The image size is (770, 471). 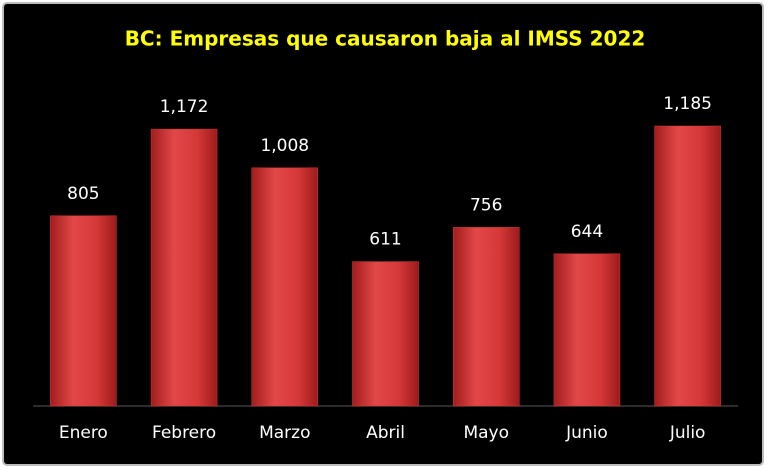 I want to click on x-tick-label: Enero, so click(x=83, y=433).